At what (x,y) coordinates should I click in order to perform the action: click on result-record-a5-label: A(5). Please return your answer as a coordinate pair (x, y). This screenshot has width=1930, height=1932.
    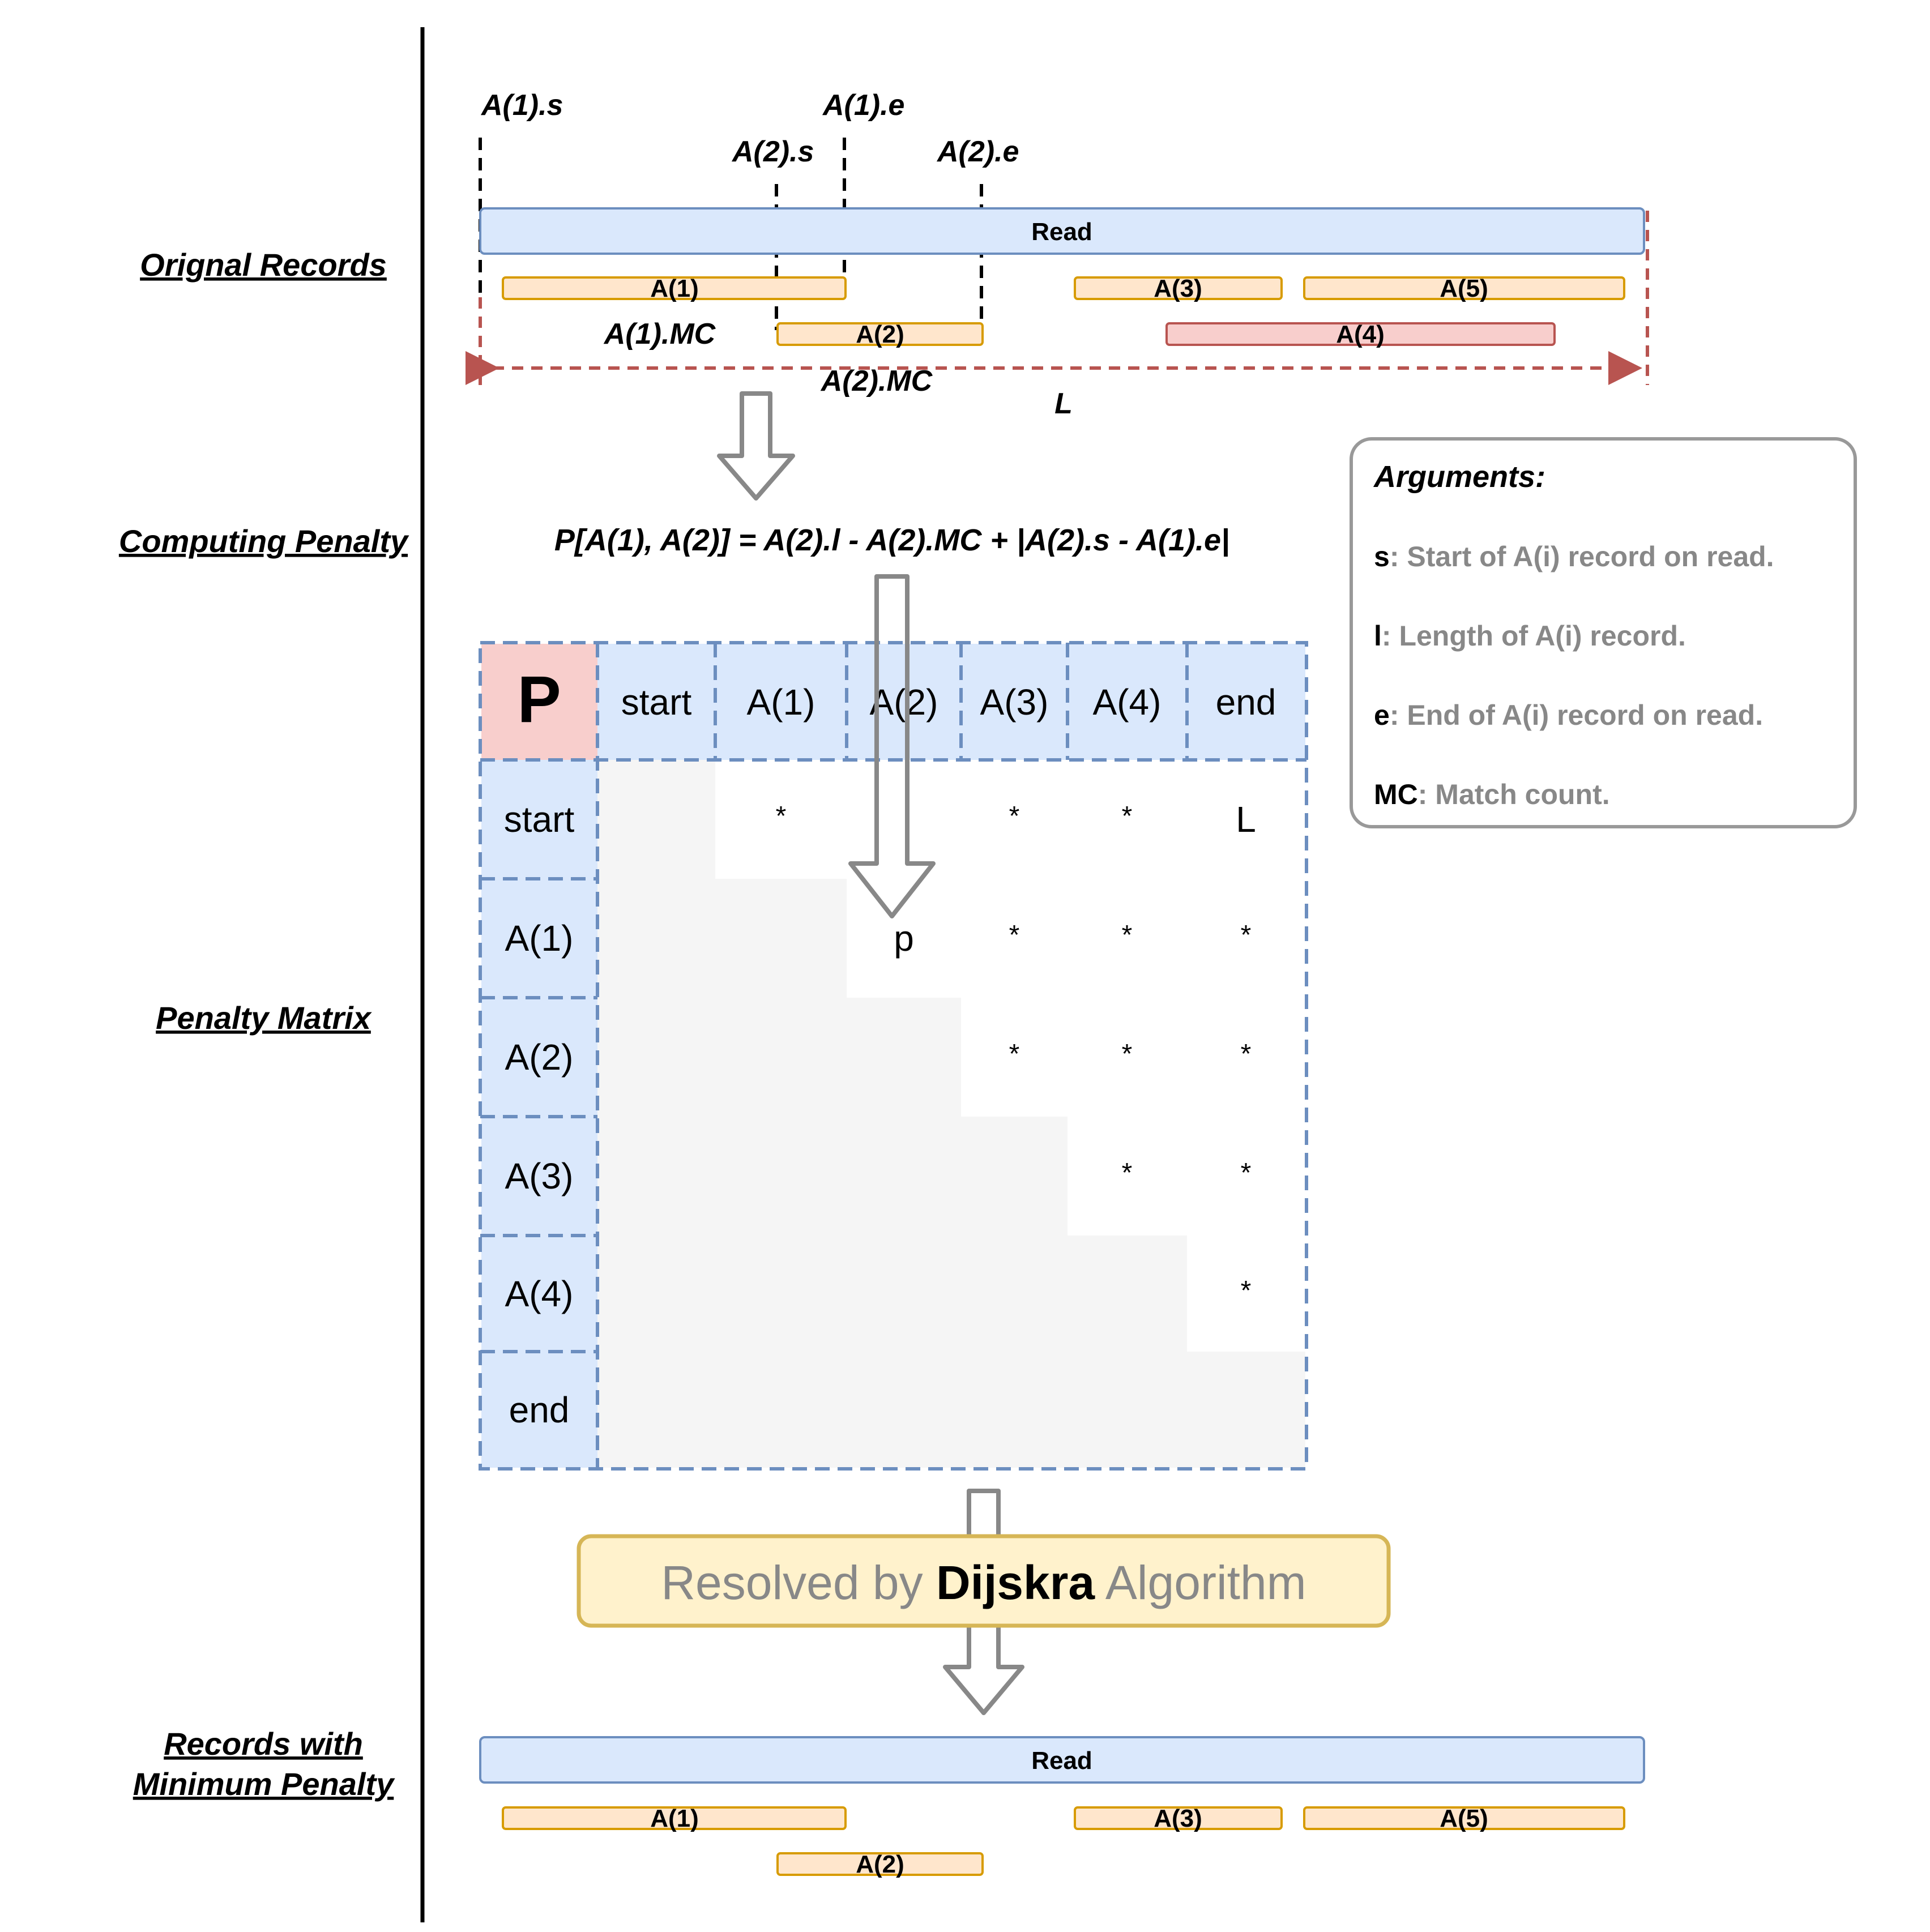
    Looking at the image, I should click on (1464, 1818).